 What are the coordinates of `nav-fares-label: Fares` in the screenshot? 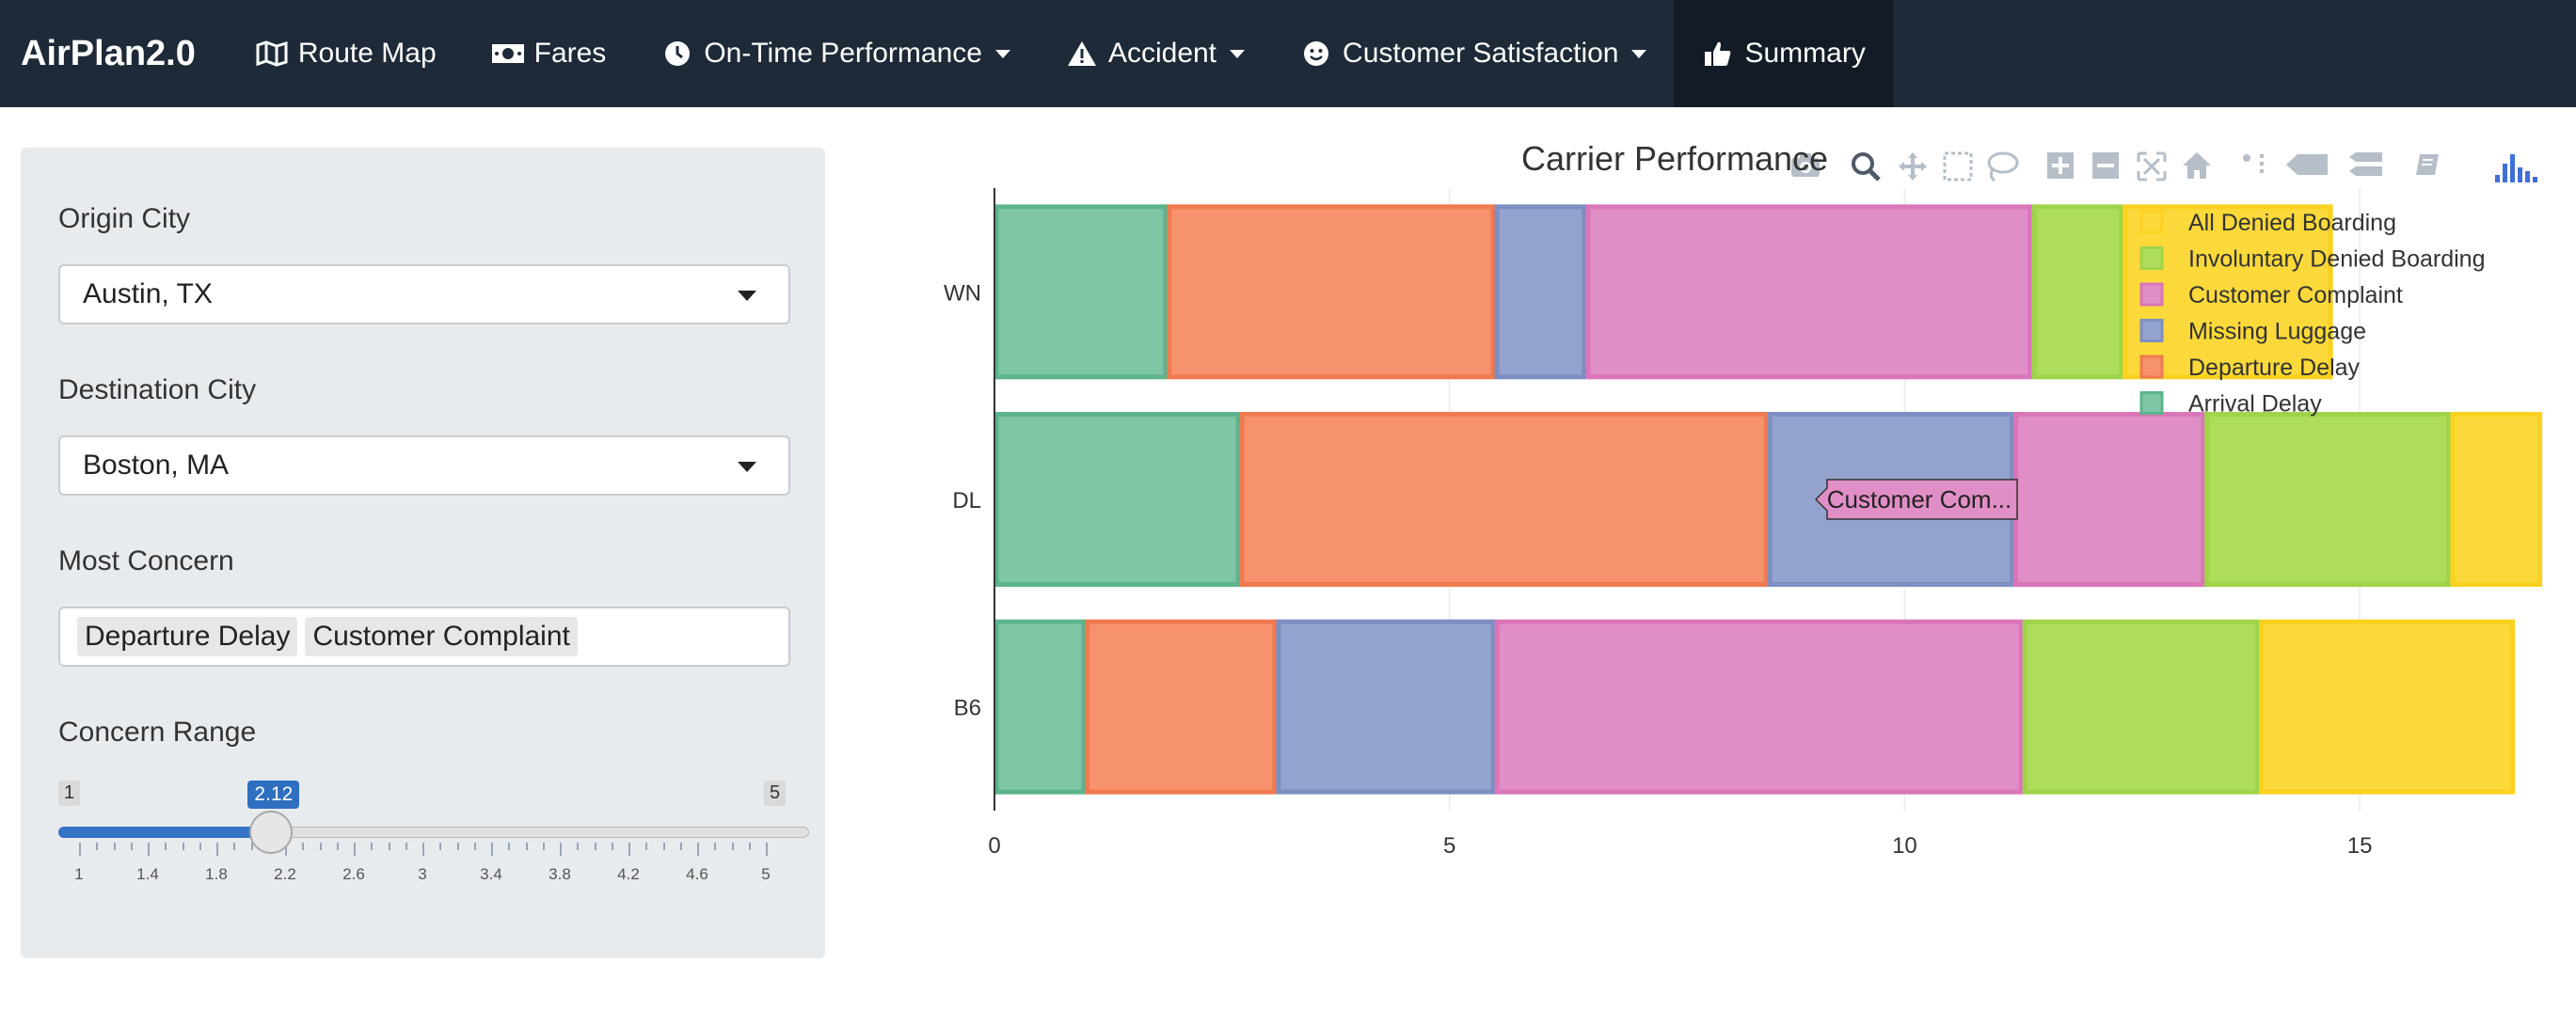 It's located at (570, 53).